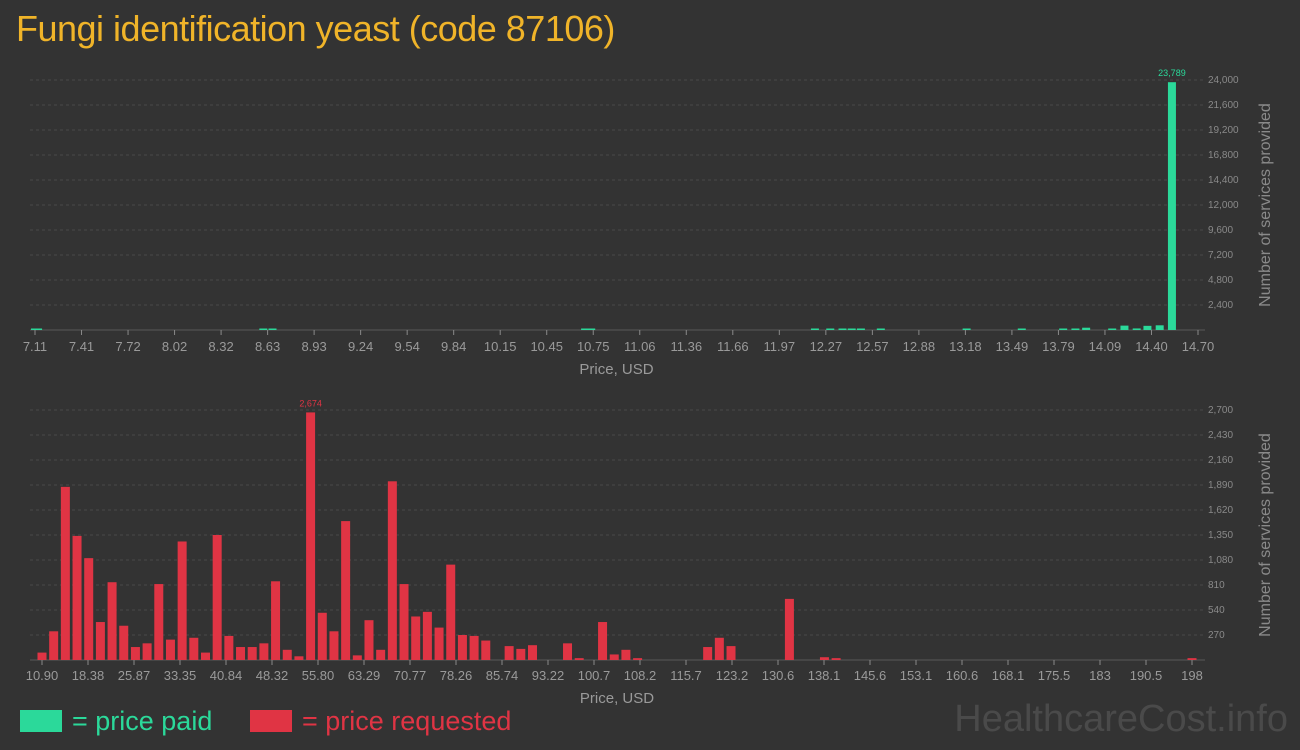  What do you see at coordinates (826, 346) in the screenshot?
I see `paid-x-tick-label: 12.27` at bounding box center [826, 346].